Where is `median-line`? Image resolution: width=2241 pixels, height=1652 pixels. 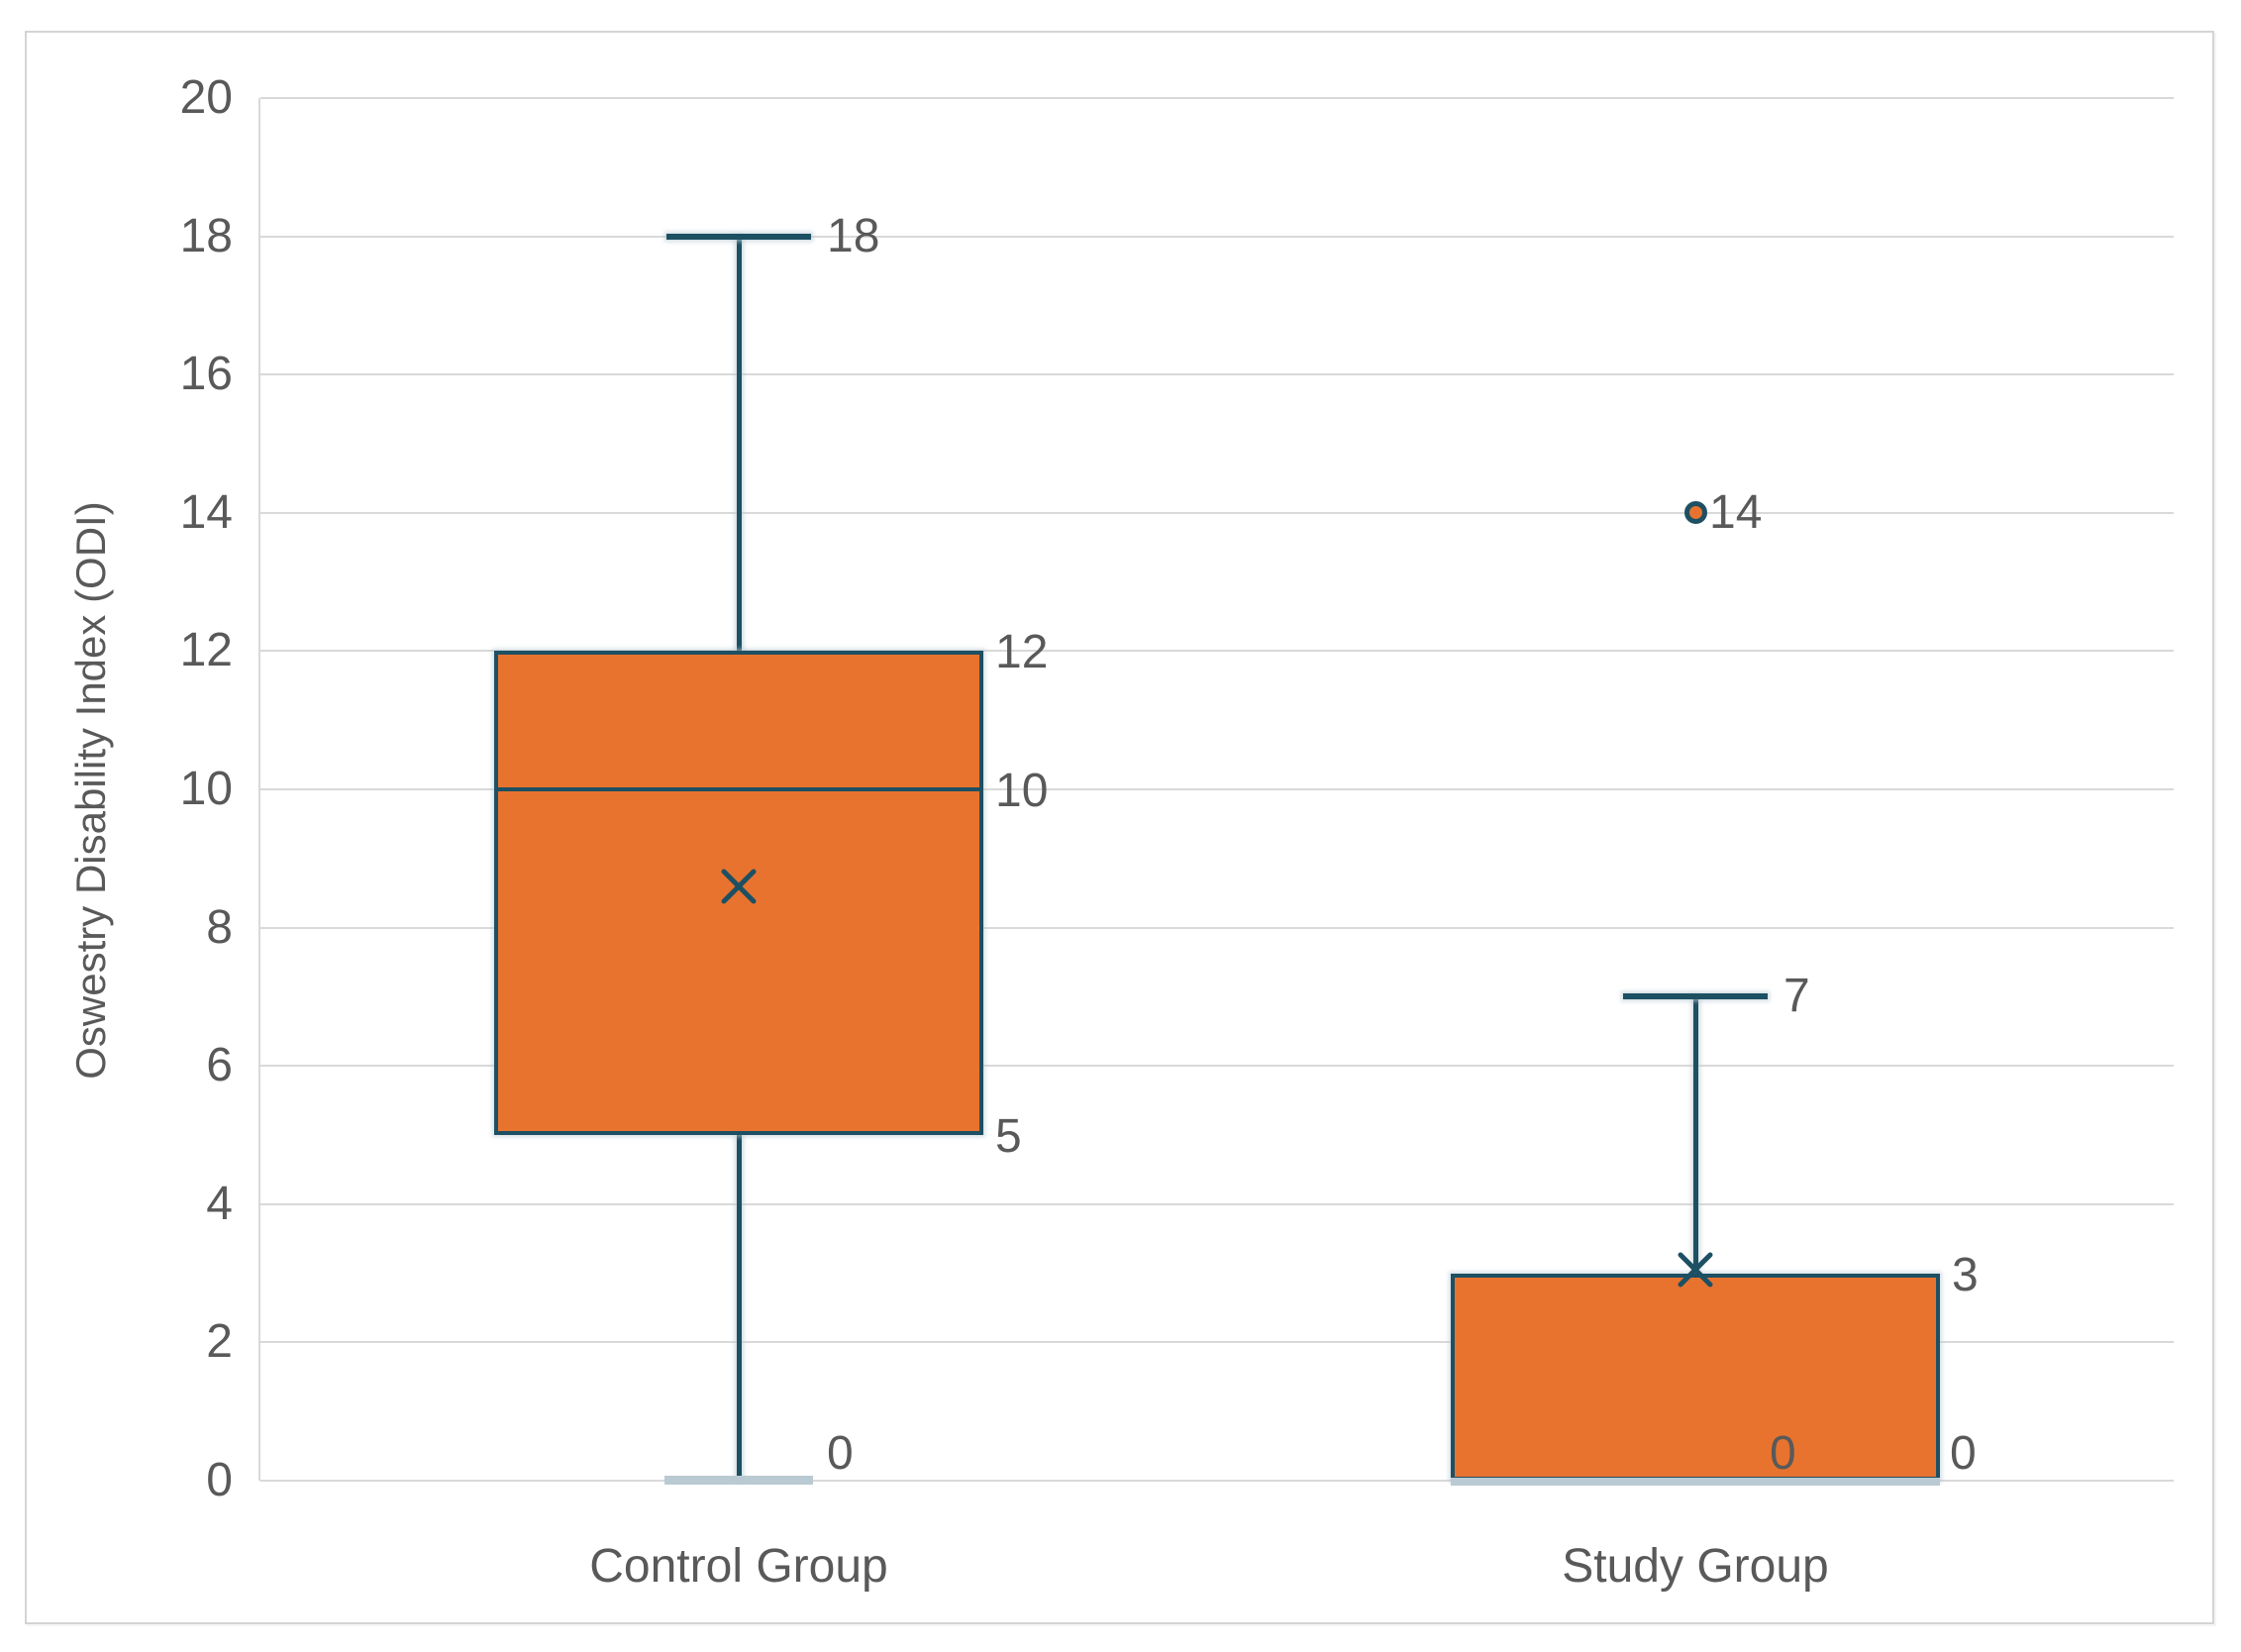
median-line is located at coordinates (738, 789).